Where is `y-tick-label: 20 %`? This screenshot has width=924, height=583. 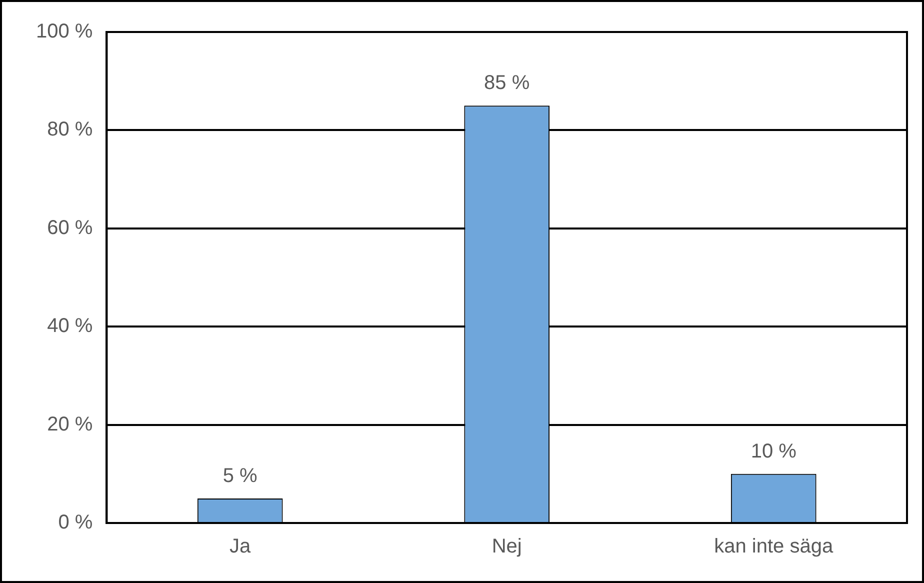
y-tick-label: 20 % is located at coordinates (70, 424).